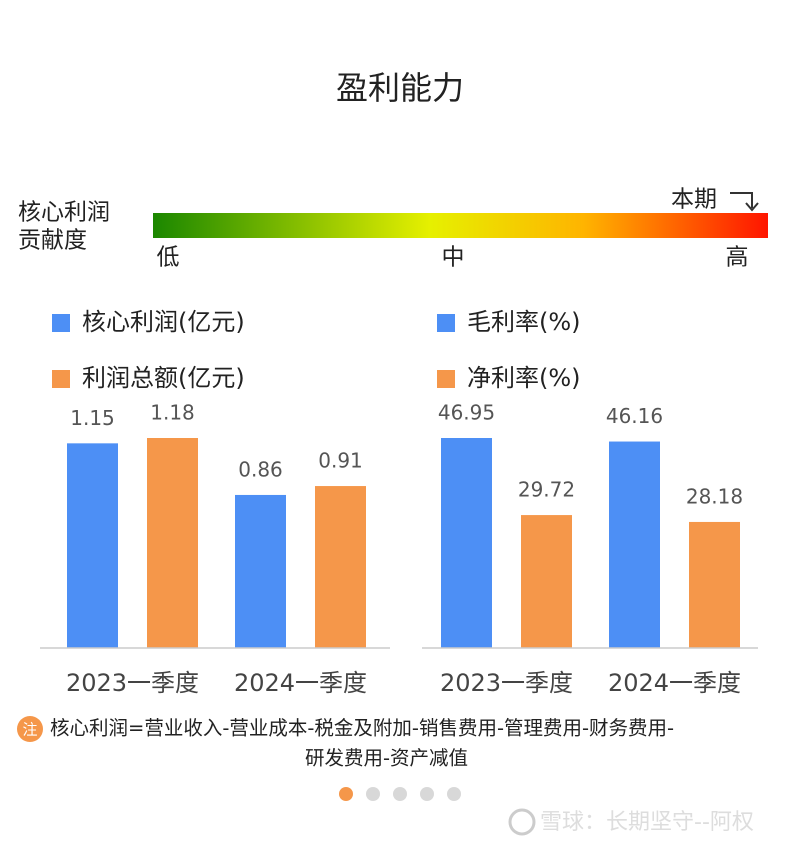 The height and width of the screenshot is (845, 800). I want to click on scale-low: 低, so click(168, 258).